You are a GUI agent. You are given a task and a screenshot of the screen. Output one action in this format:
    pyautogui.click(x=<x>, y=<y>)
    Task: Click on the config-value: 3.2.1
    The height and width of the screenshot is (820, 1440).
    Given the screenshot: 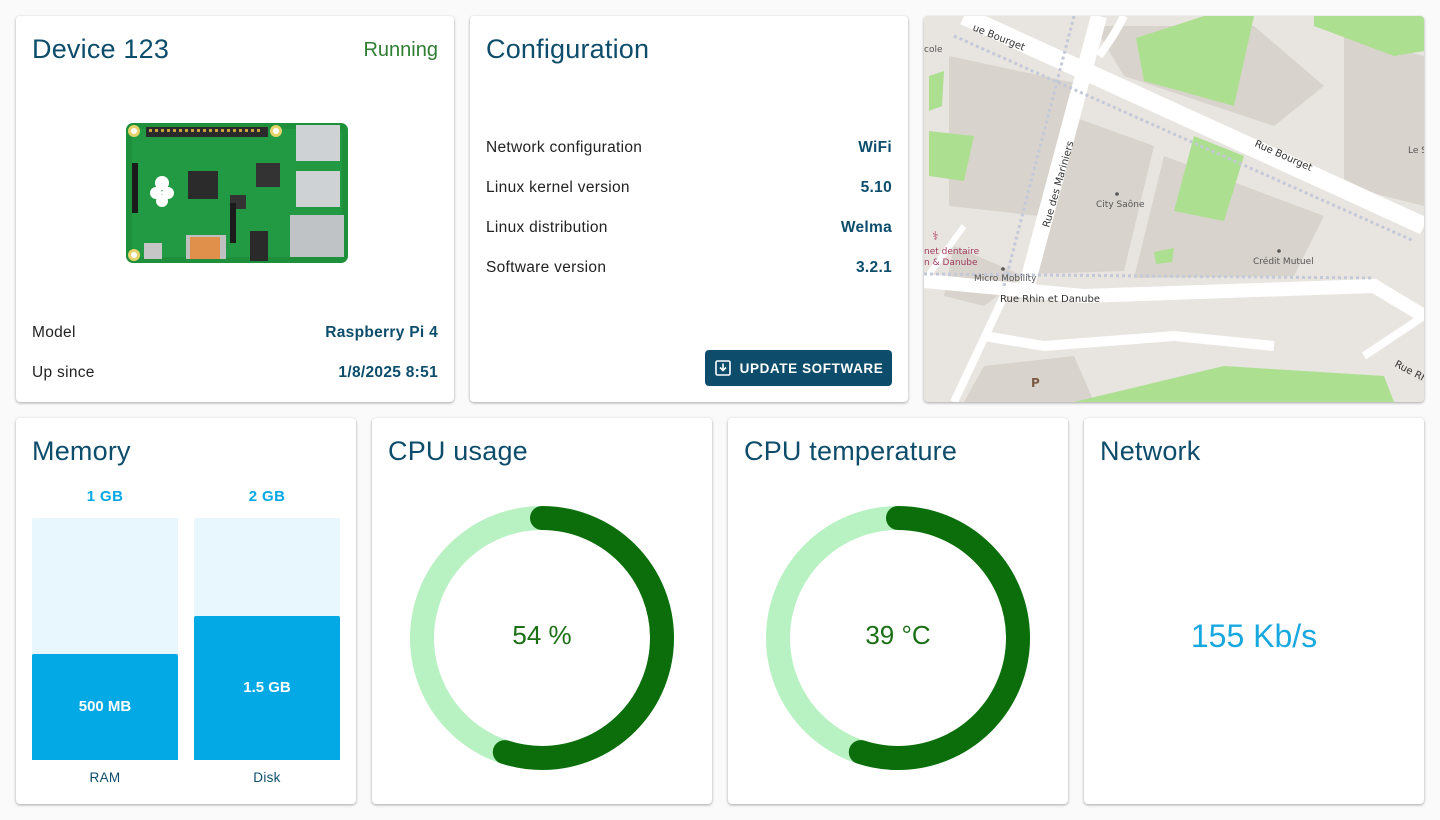 What is the action you would take?
    pyautogui.click(x=874, y=267)
    